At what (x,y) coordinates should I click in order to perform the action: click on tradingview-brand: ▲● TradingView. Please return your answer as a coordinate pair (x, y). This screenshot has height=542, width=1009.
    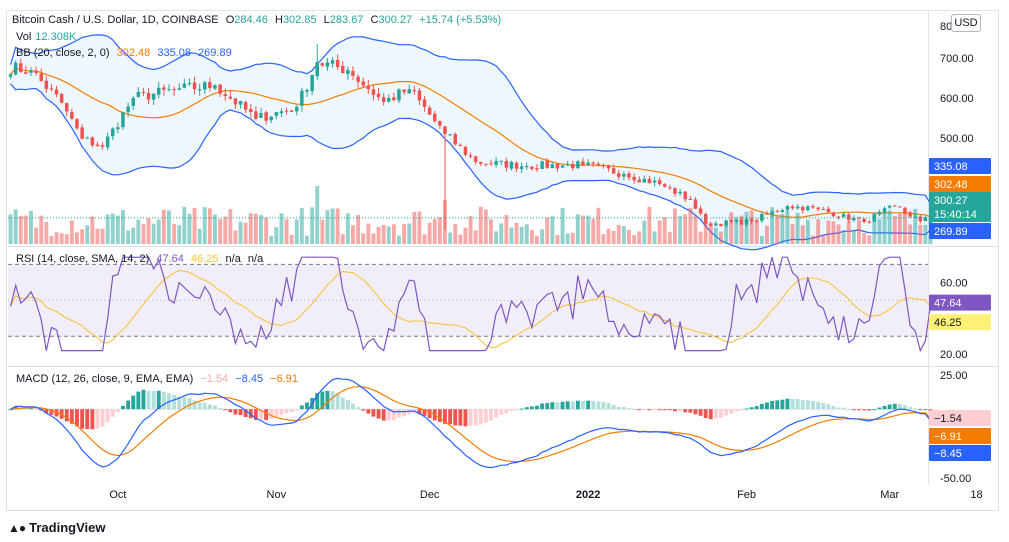
    Looking at the image, I should click on (56, 527).